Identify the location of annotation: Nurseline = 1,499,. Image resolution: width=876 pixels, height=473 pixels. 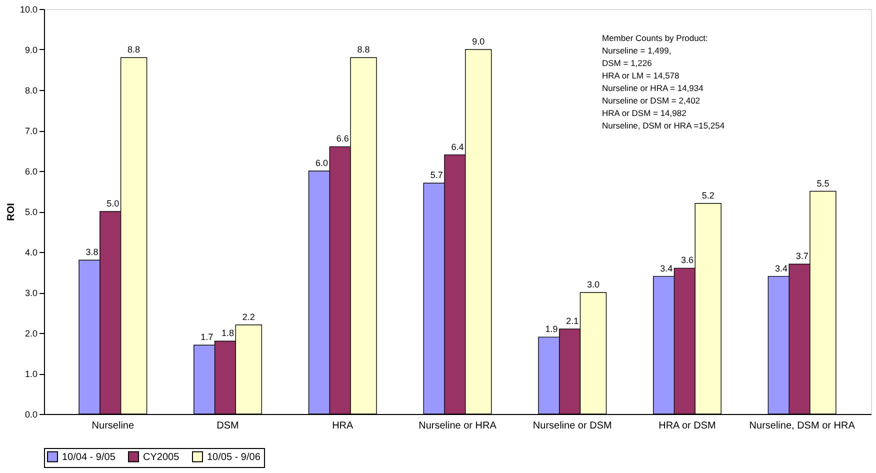
(637, 51).